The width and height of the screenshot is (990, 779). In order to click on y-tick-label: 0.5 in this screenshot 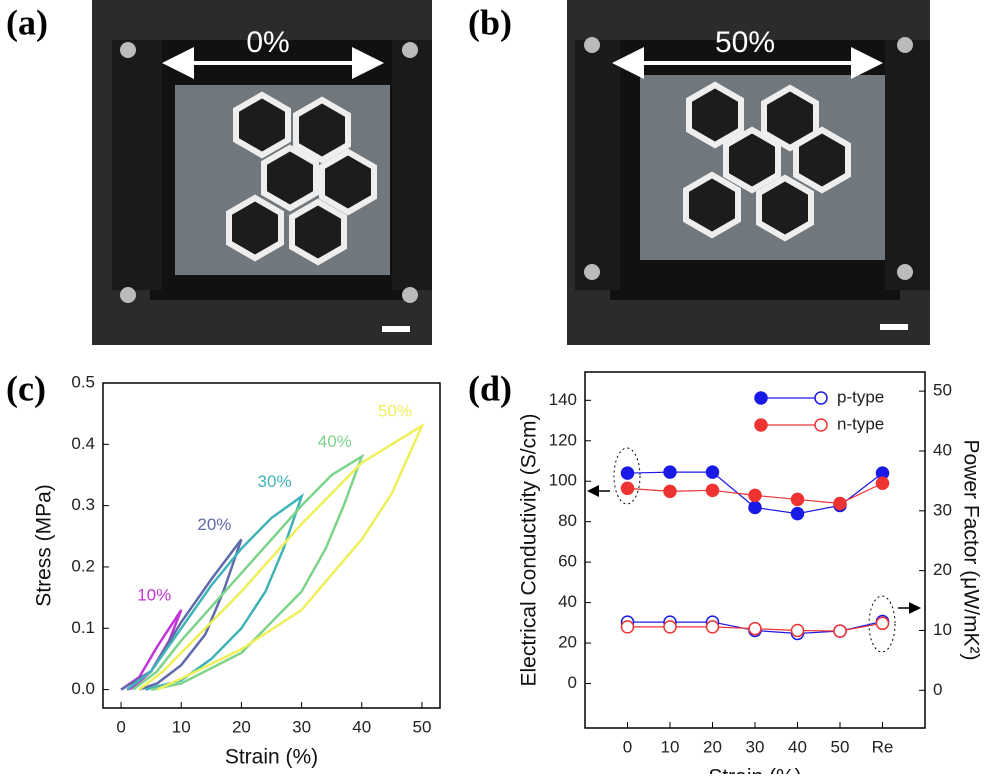, I will do `click(83, 381)`.